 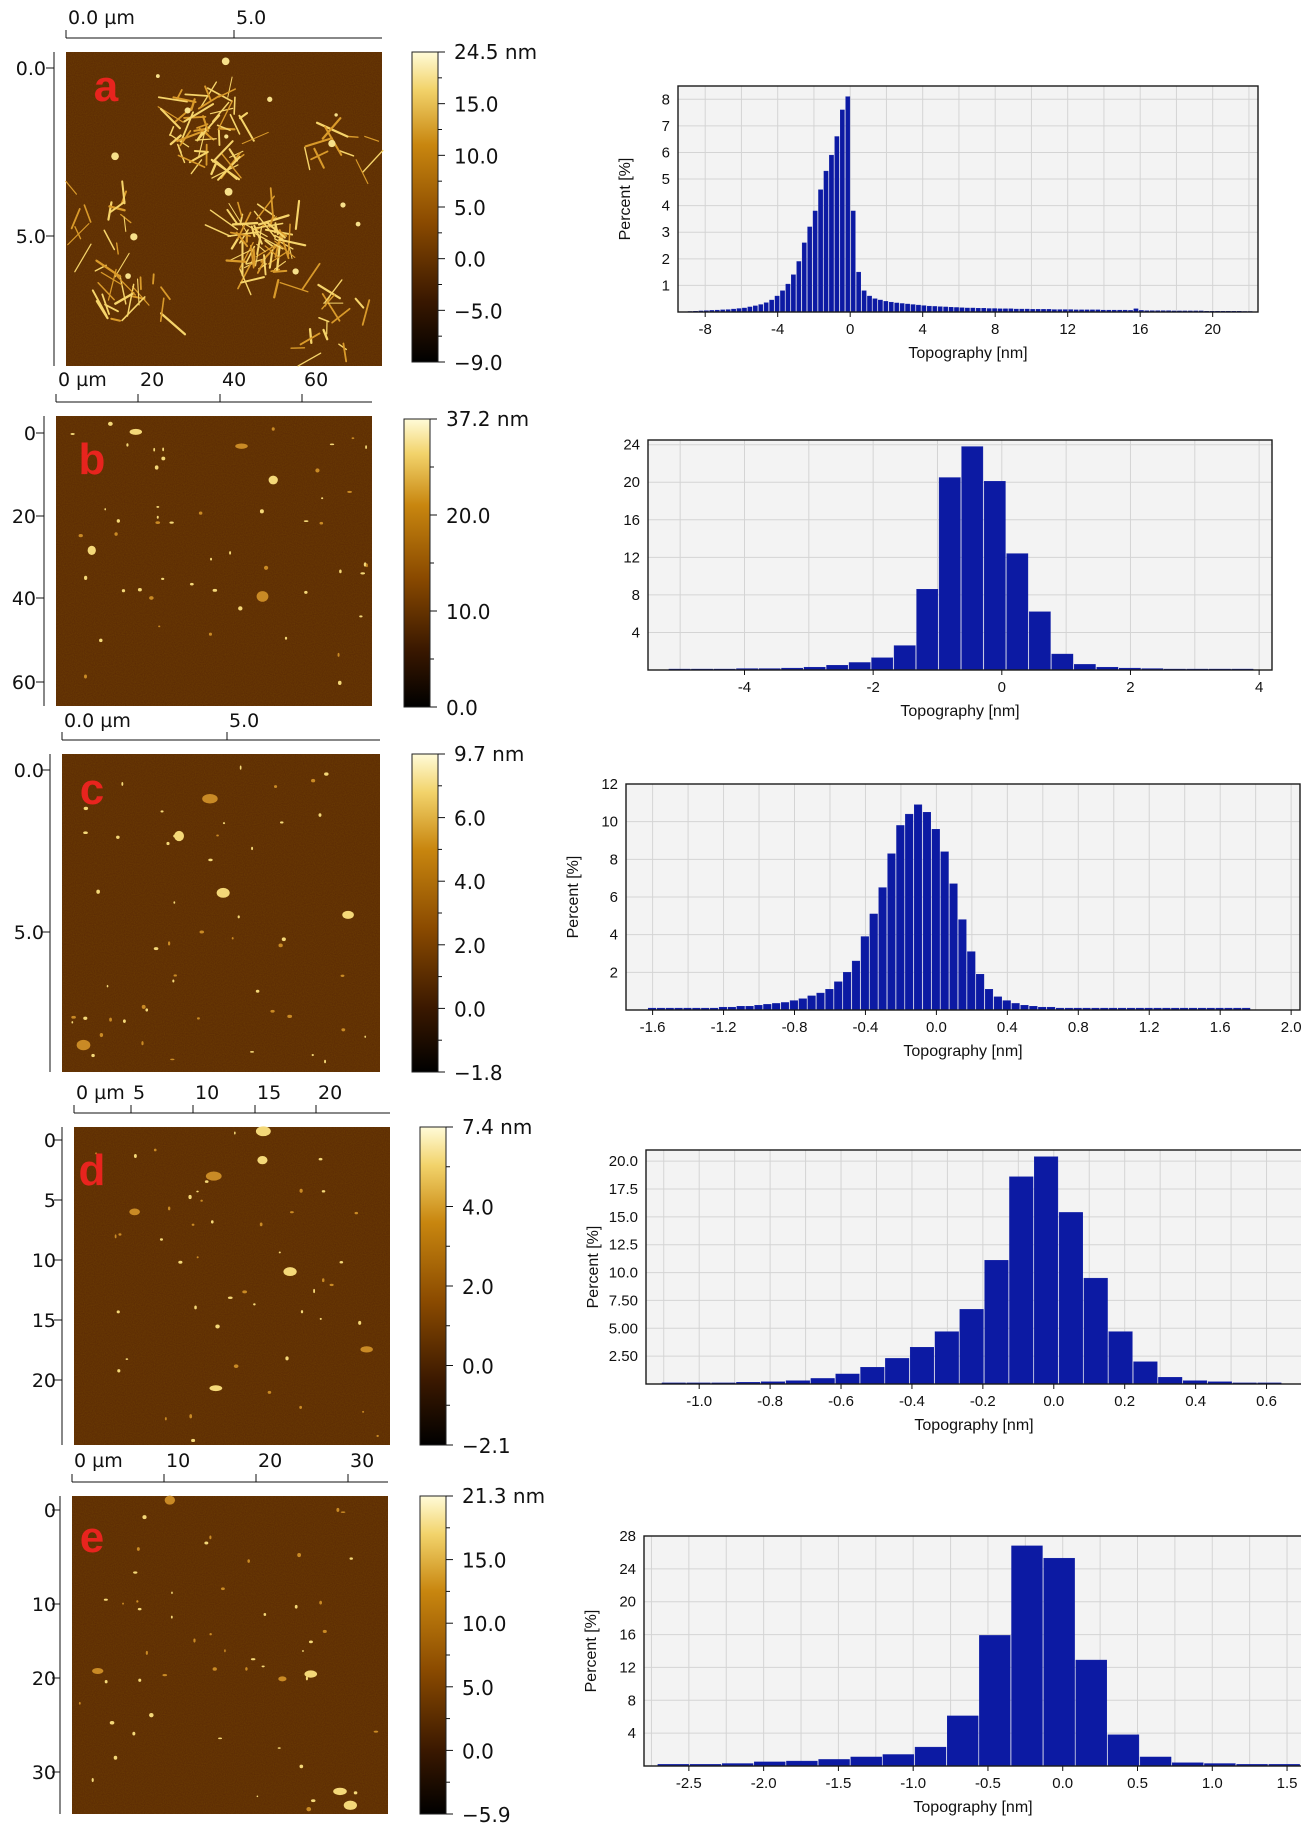 I want to click on x-tick-label: -0.5, so click(x=988, y=1783).